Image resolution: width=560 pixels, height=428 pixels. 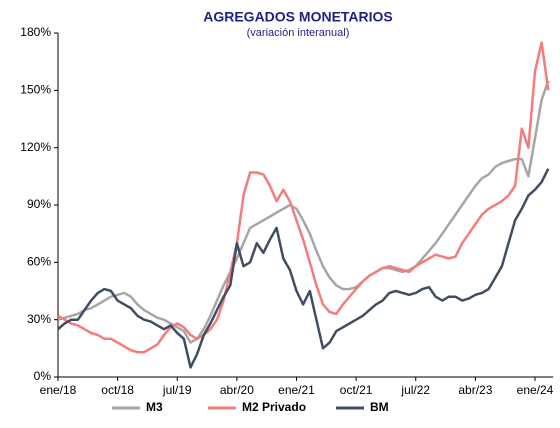 I want to click on x-tick-label: abr/23, so click(x=475, y=390).